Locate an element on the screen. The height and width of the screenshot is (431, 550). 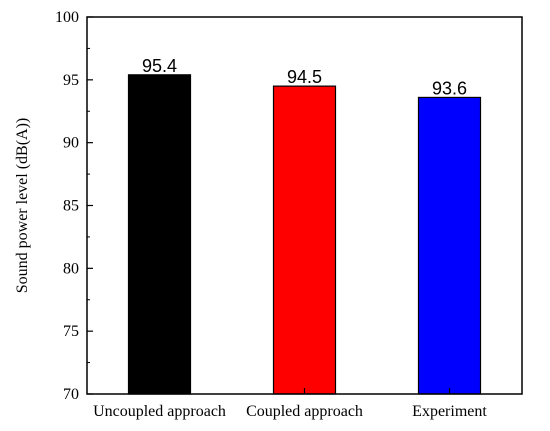
y-tick-label: 85 is located at coordinates (71, 206).